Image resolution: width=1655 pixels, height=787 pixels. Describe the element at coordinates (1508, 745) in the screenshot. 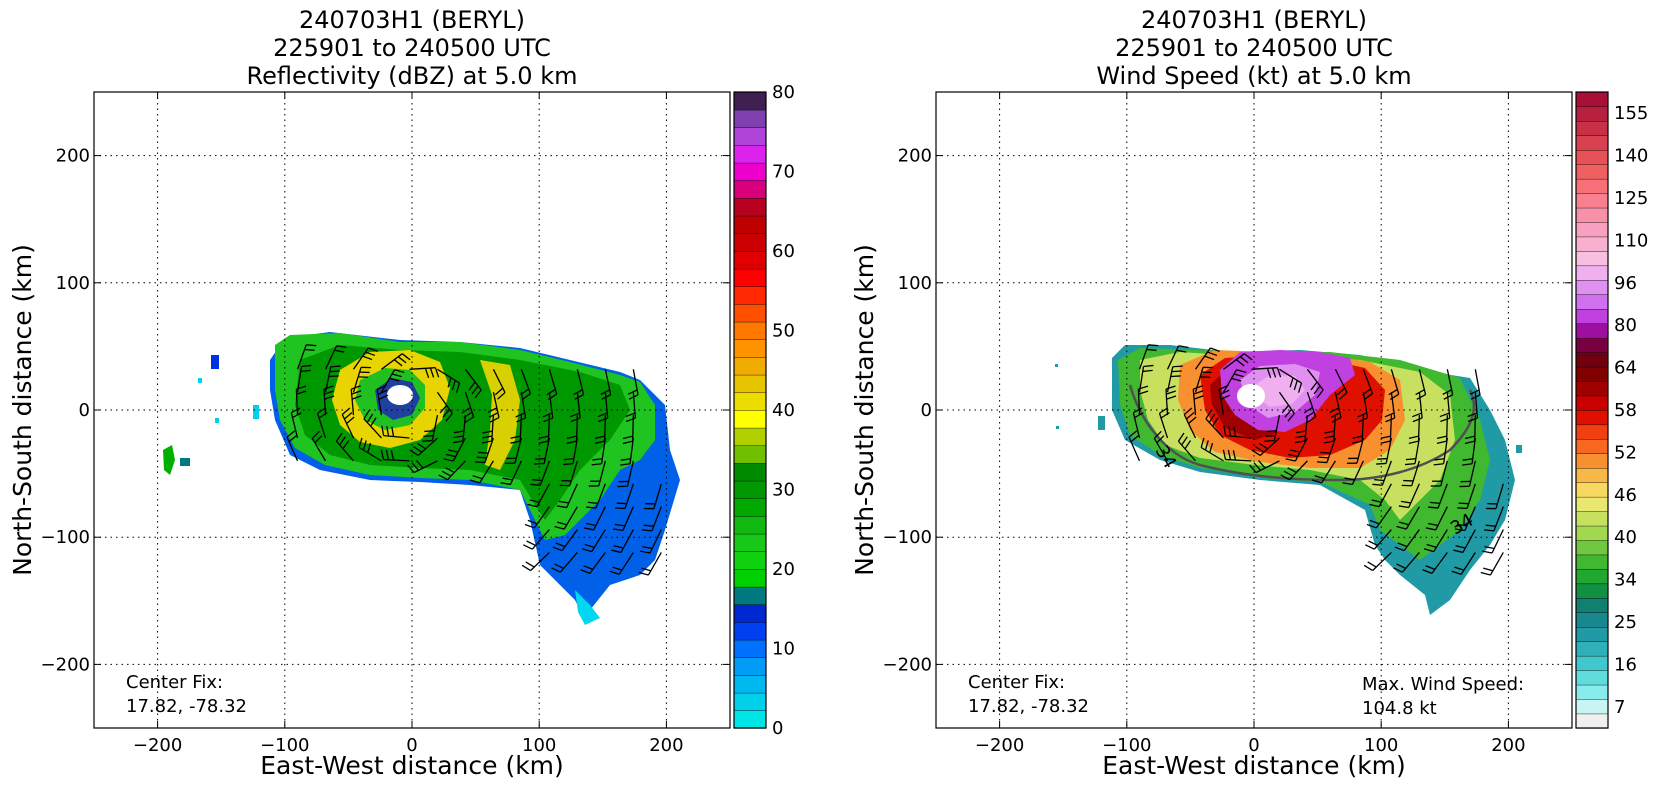

I see `wind-x-tick-label: 200` at that location.